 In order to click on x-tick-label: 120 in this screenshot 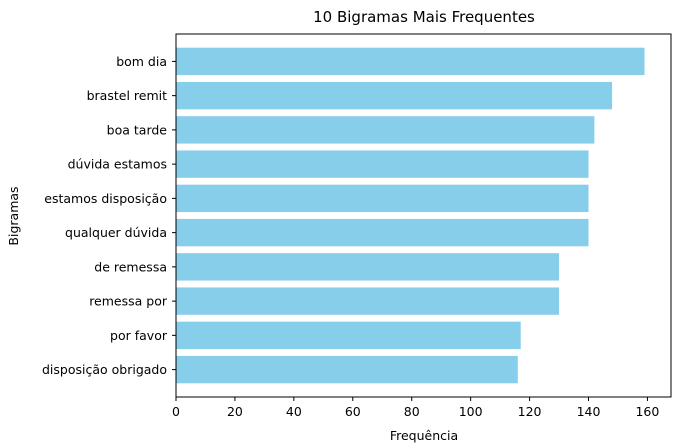, I will do `click(530, 411)`.